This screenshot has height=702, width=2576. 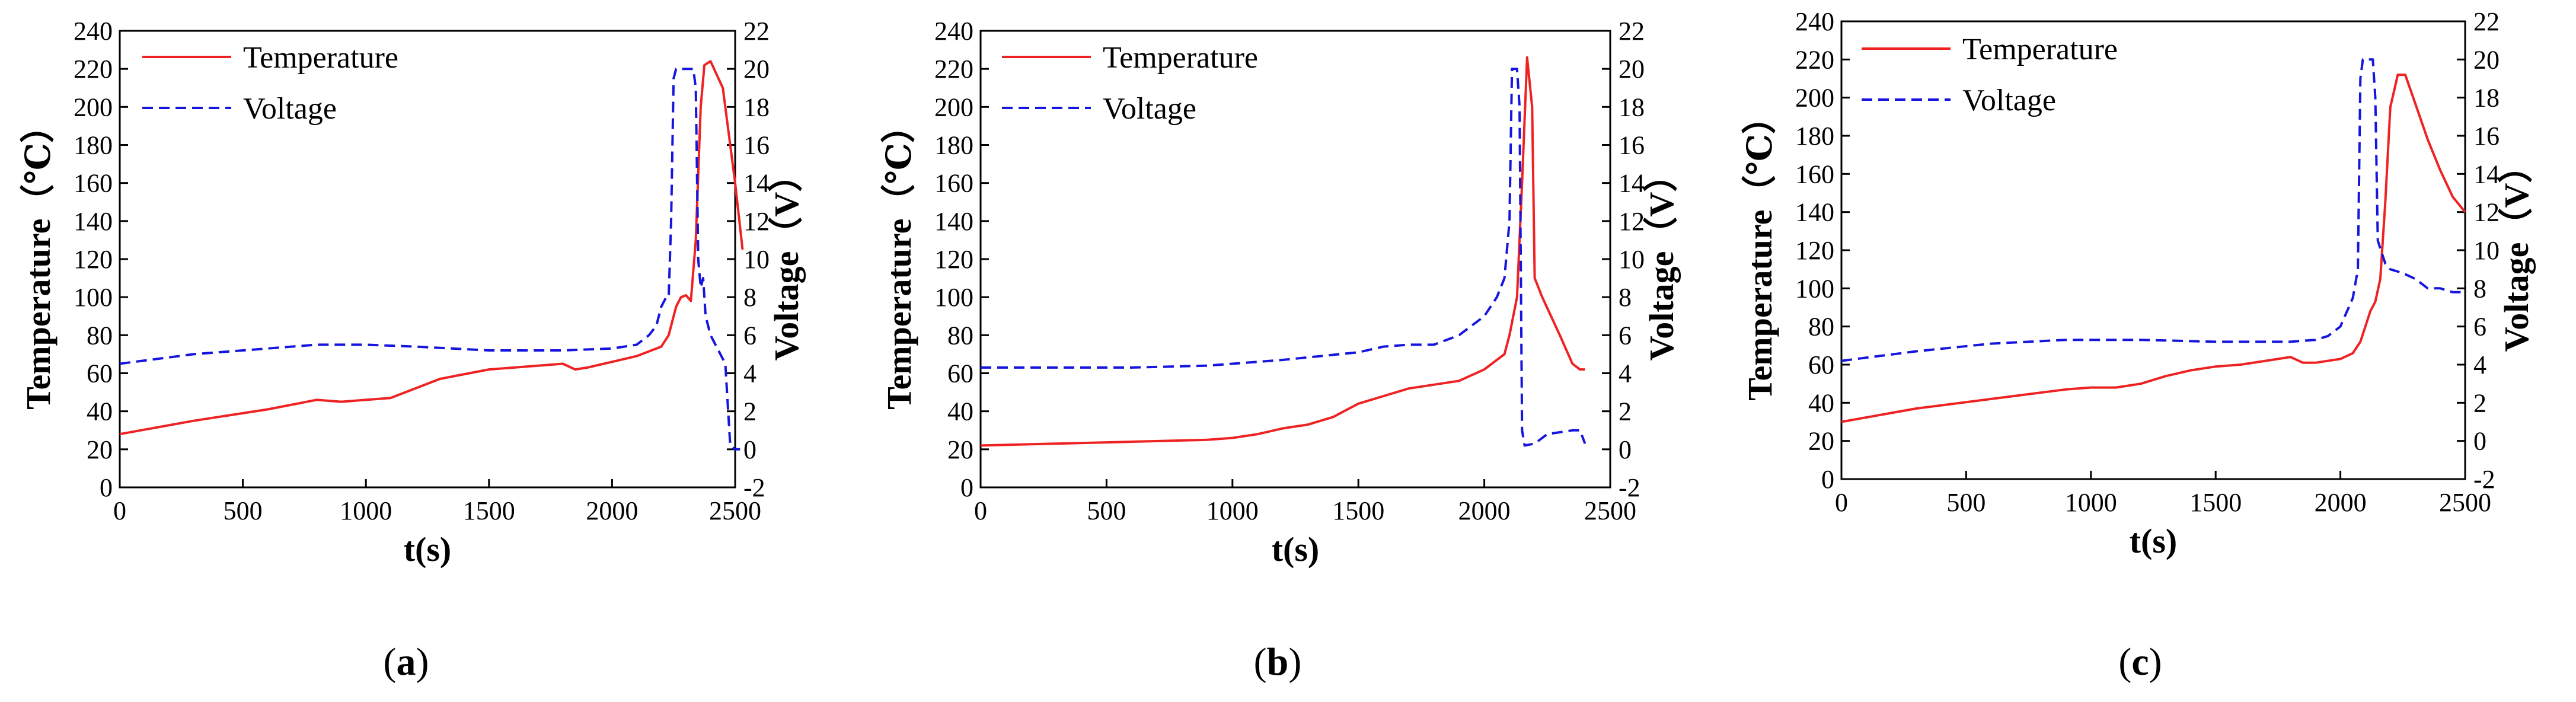 I want to click on series-line-voltage, so click(x=1284, y=257).